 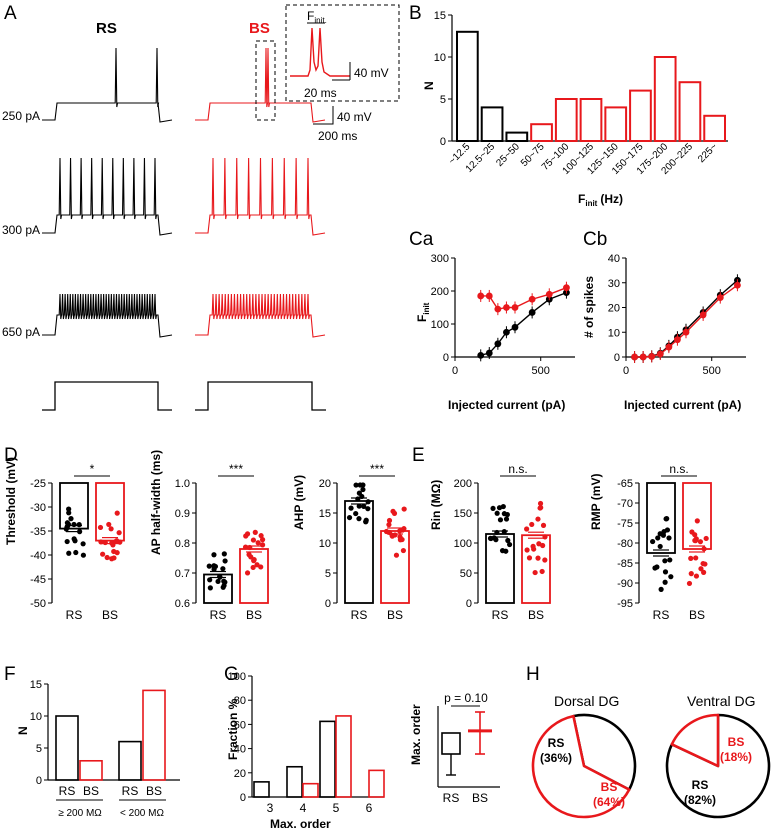 What do you see at coordinates (240, 750) in the screenshot?
I see `chart-g-ytick-label: 40` at bounding box center [240, 750].